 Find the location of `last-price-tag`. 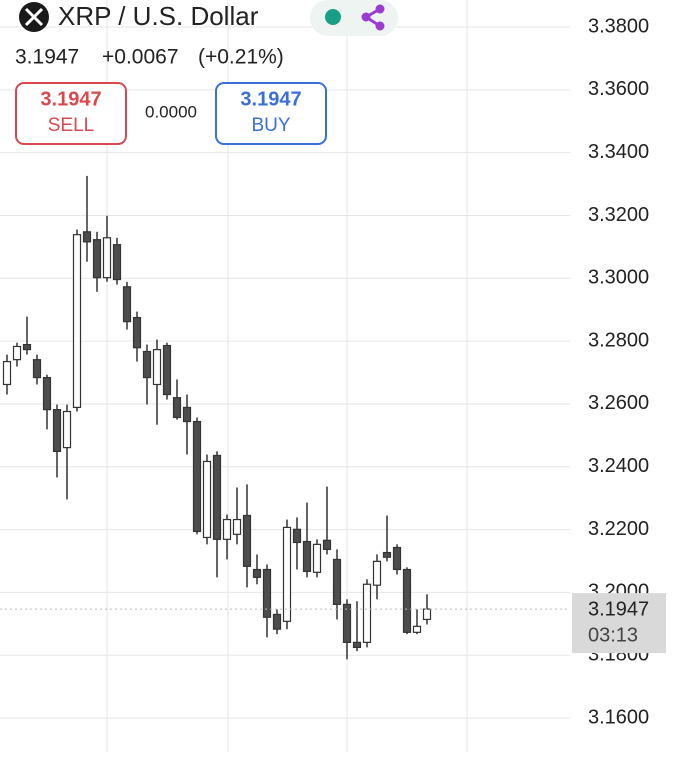

last-price-tag is located at coordinates (619, 623).